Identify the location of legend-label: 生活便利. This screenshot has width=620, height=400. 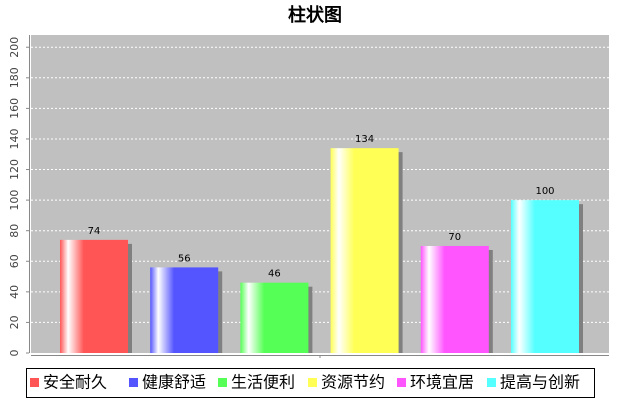
(263, 382).